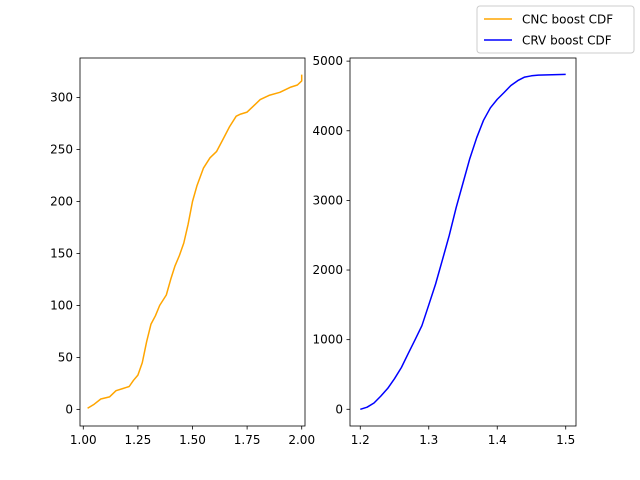 The height and width of the screenshot is (480, 640). I want to click on legend-frame, so click(555, 29).